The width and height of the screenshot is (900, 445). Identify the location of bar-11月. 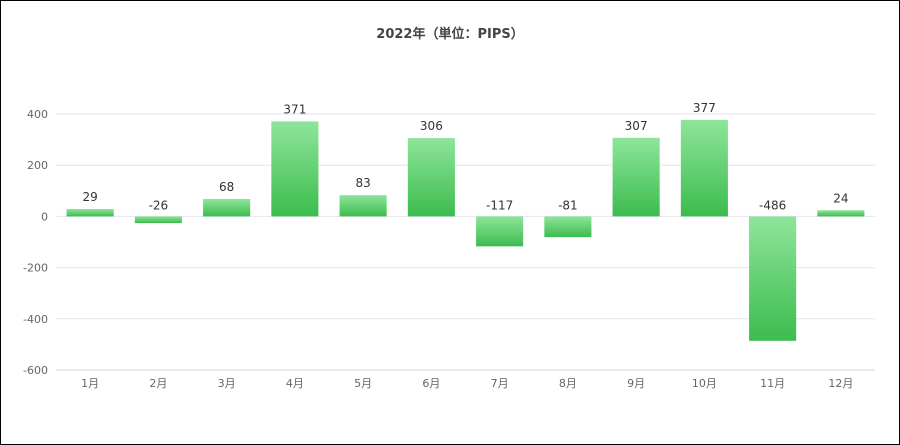
(772, 278).